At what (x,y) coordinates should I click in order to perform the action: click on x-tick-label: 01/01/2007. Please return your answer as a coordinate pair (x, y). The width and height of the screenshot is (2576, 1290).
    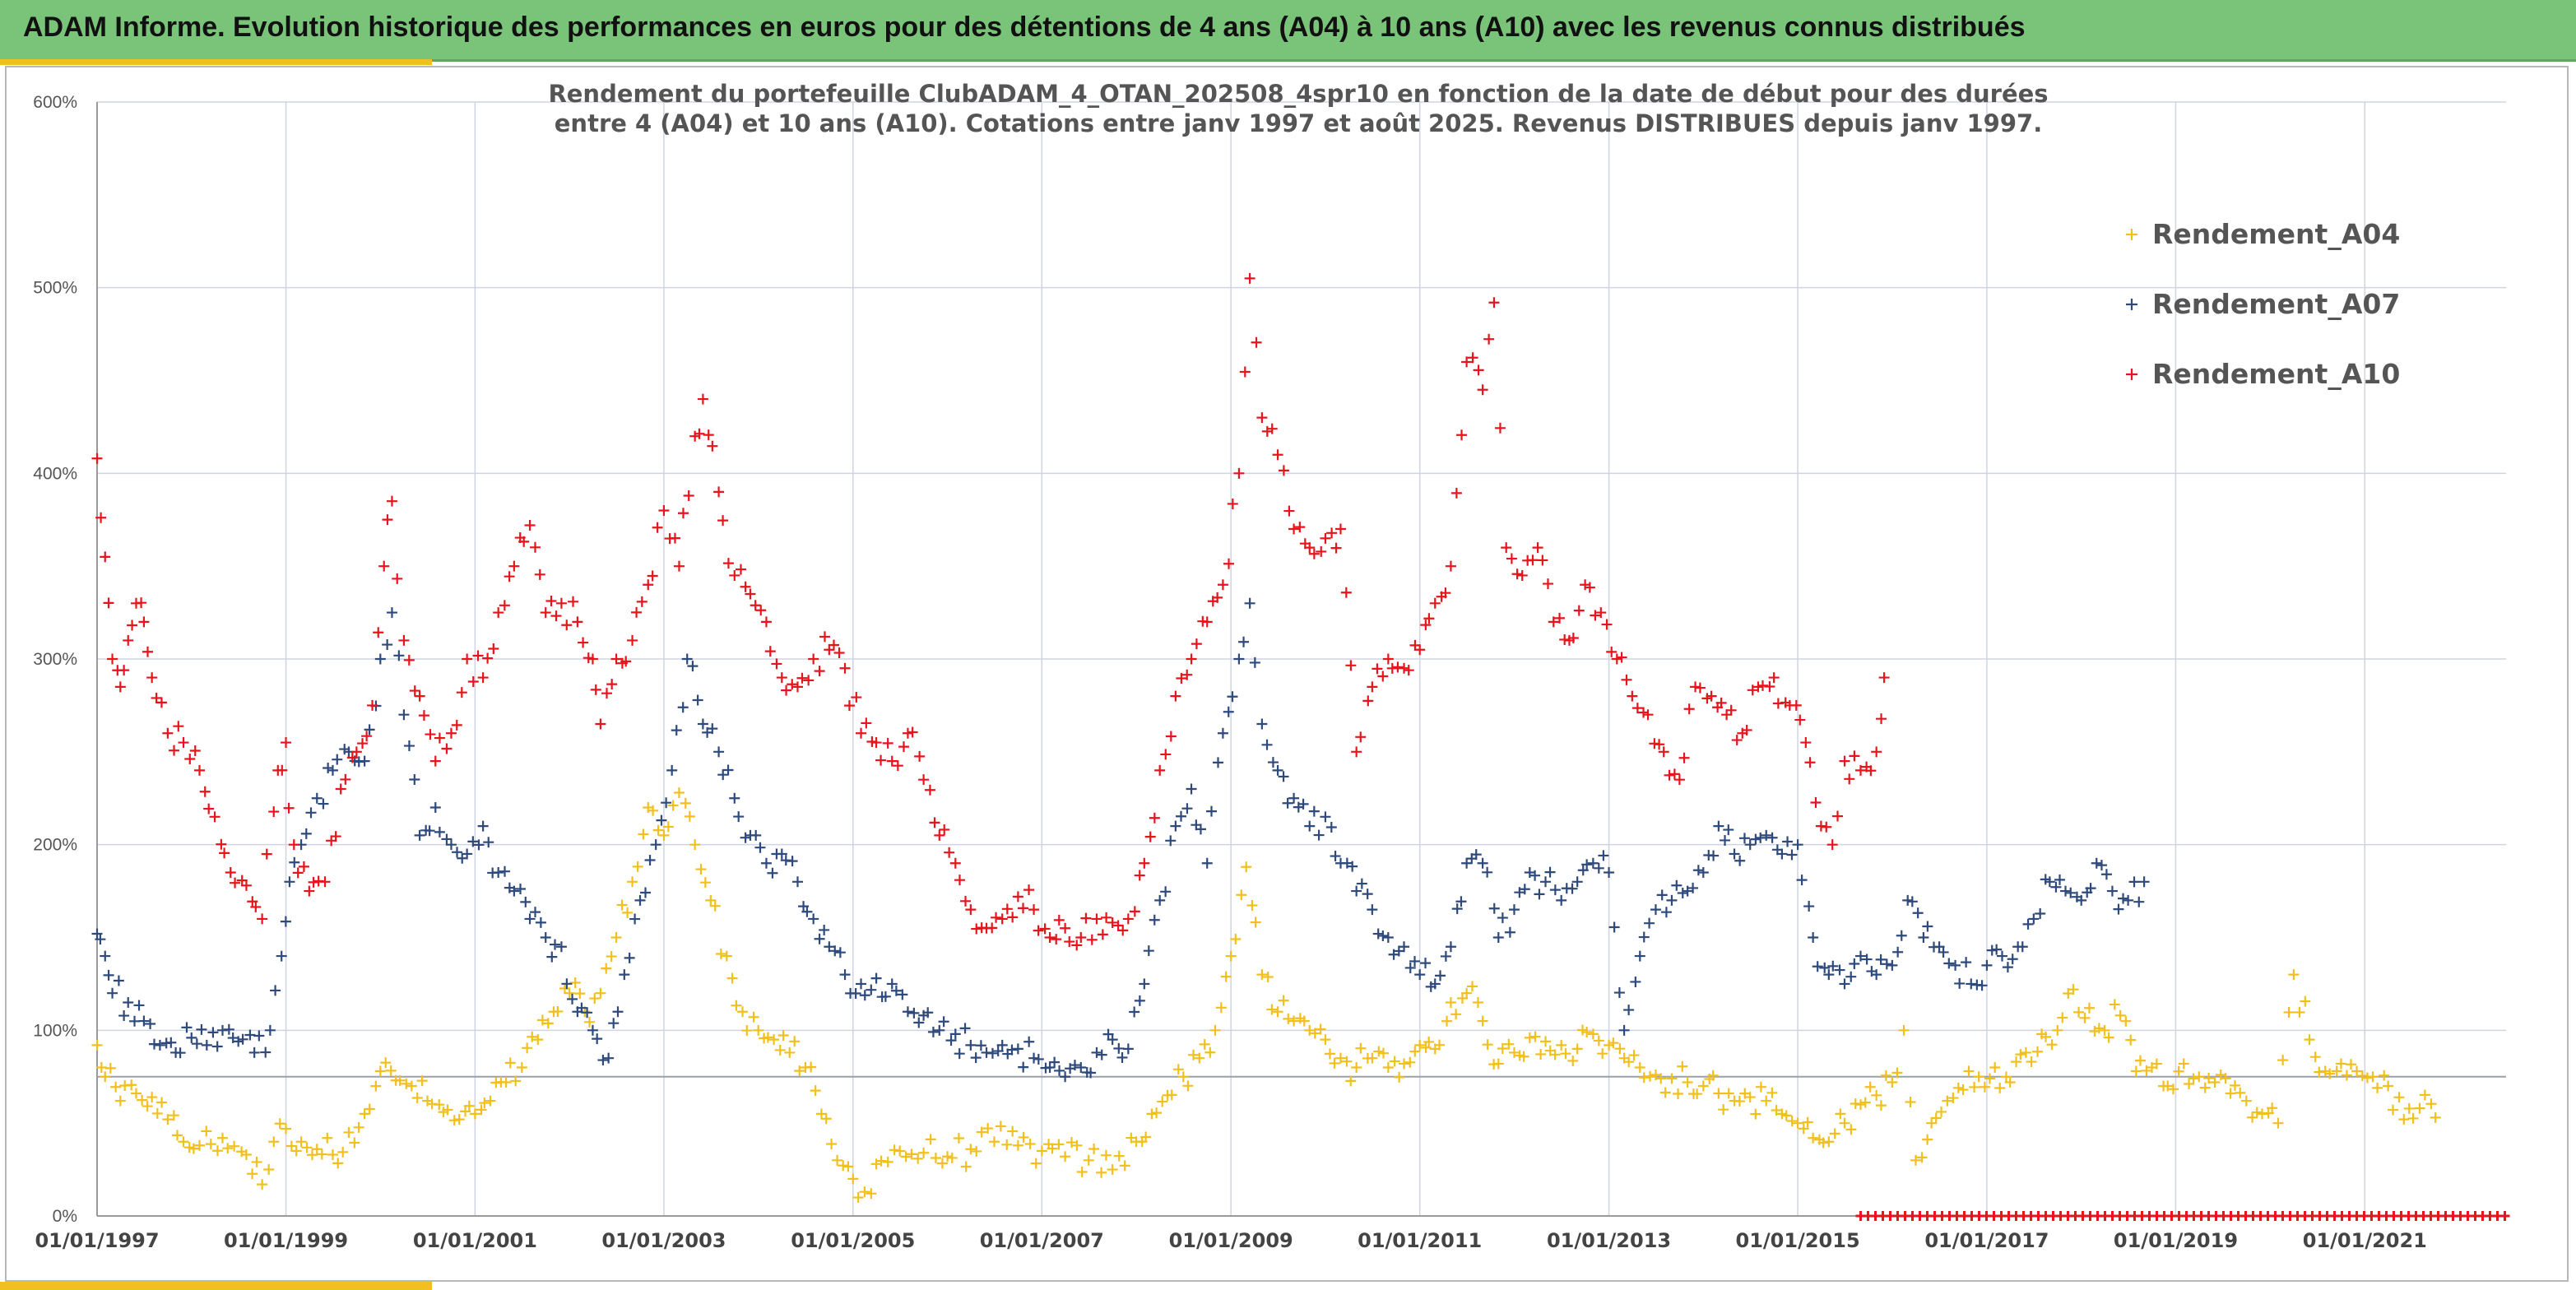
    Looking at the image, I should click on (1042, 1240).